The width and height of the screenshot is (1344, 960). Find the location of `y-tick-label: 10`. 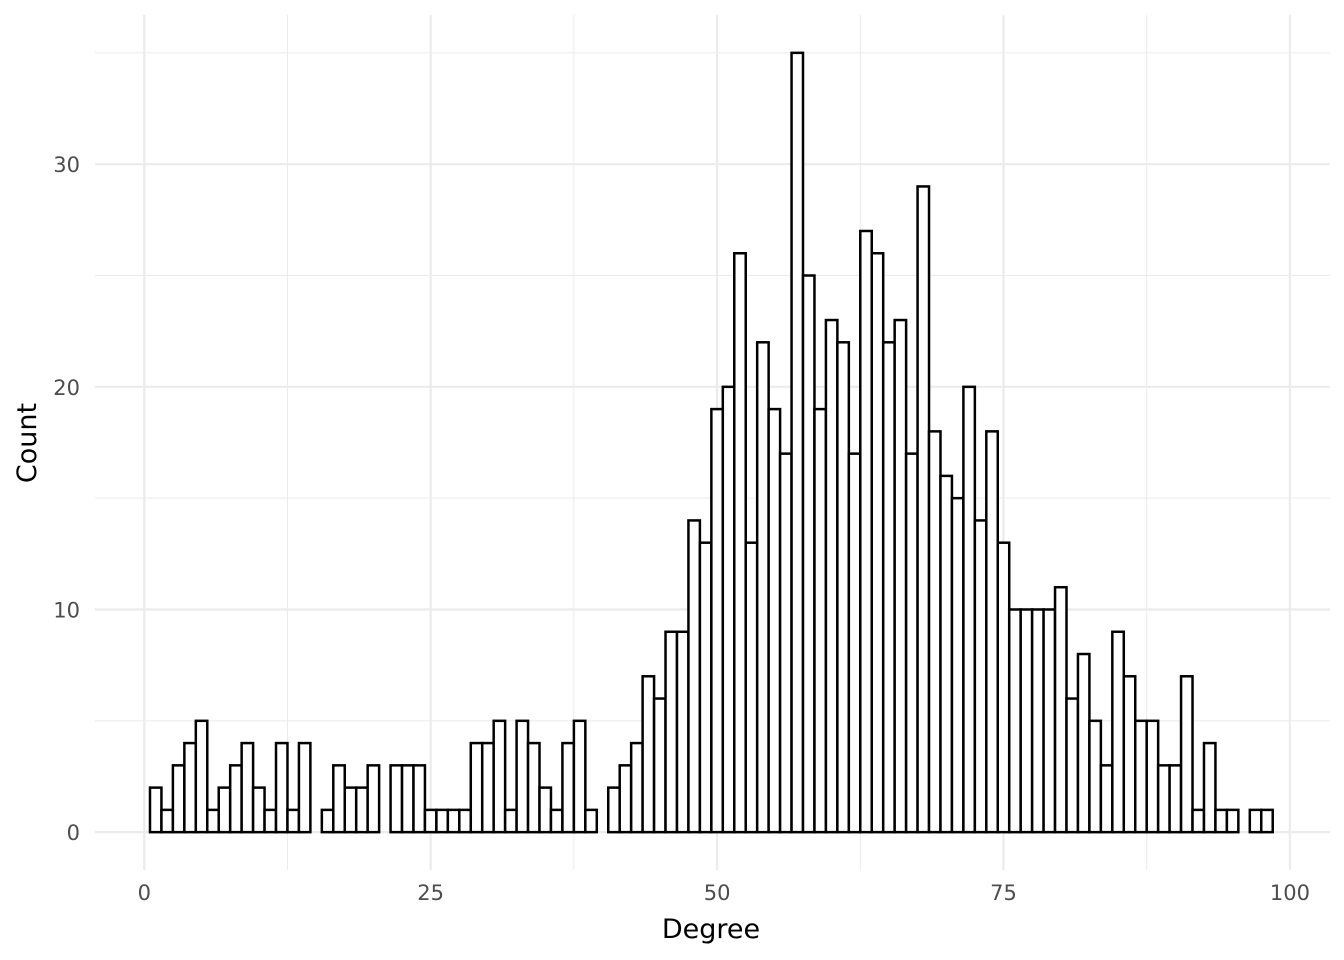

y-tick-label: 10 is located at coordinates (66, 610).